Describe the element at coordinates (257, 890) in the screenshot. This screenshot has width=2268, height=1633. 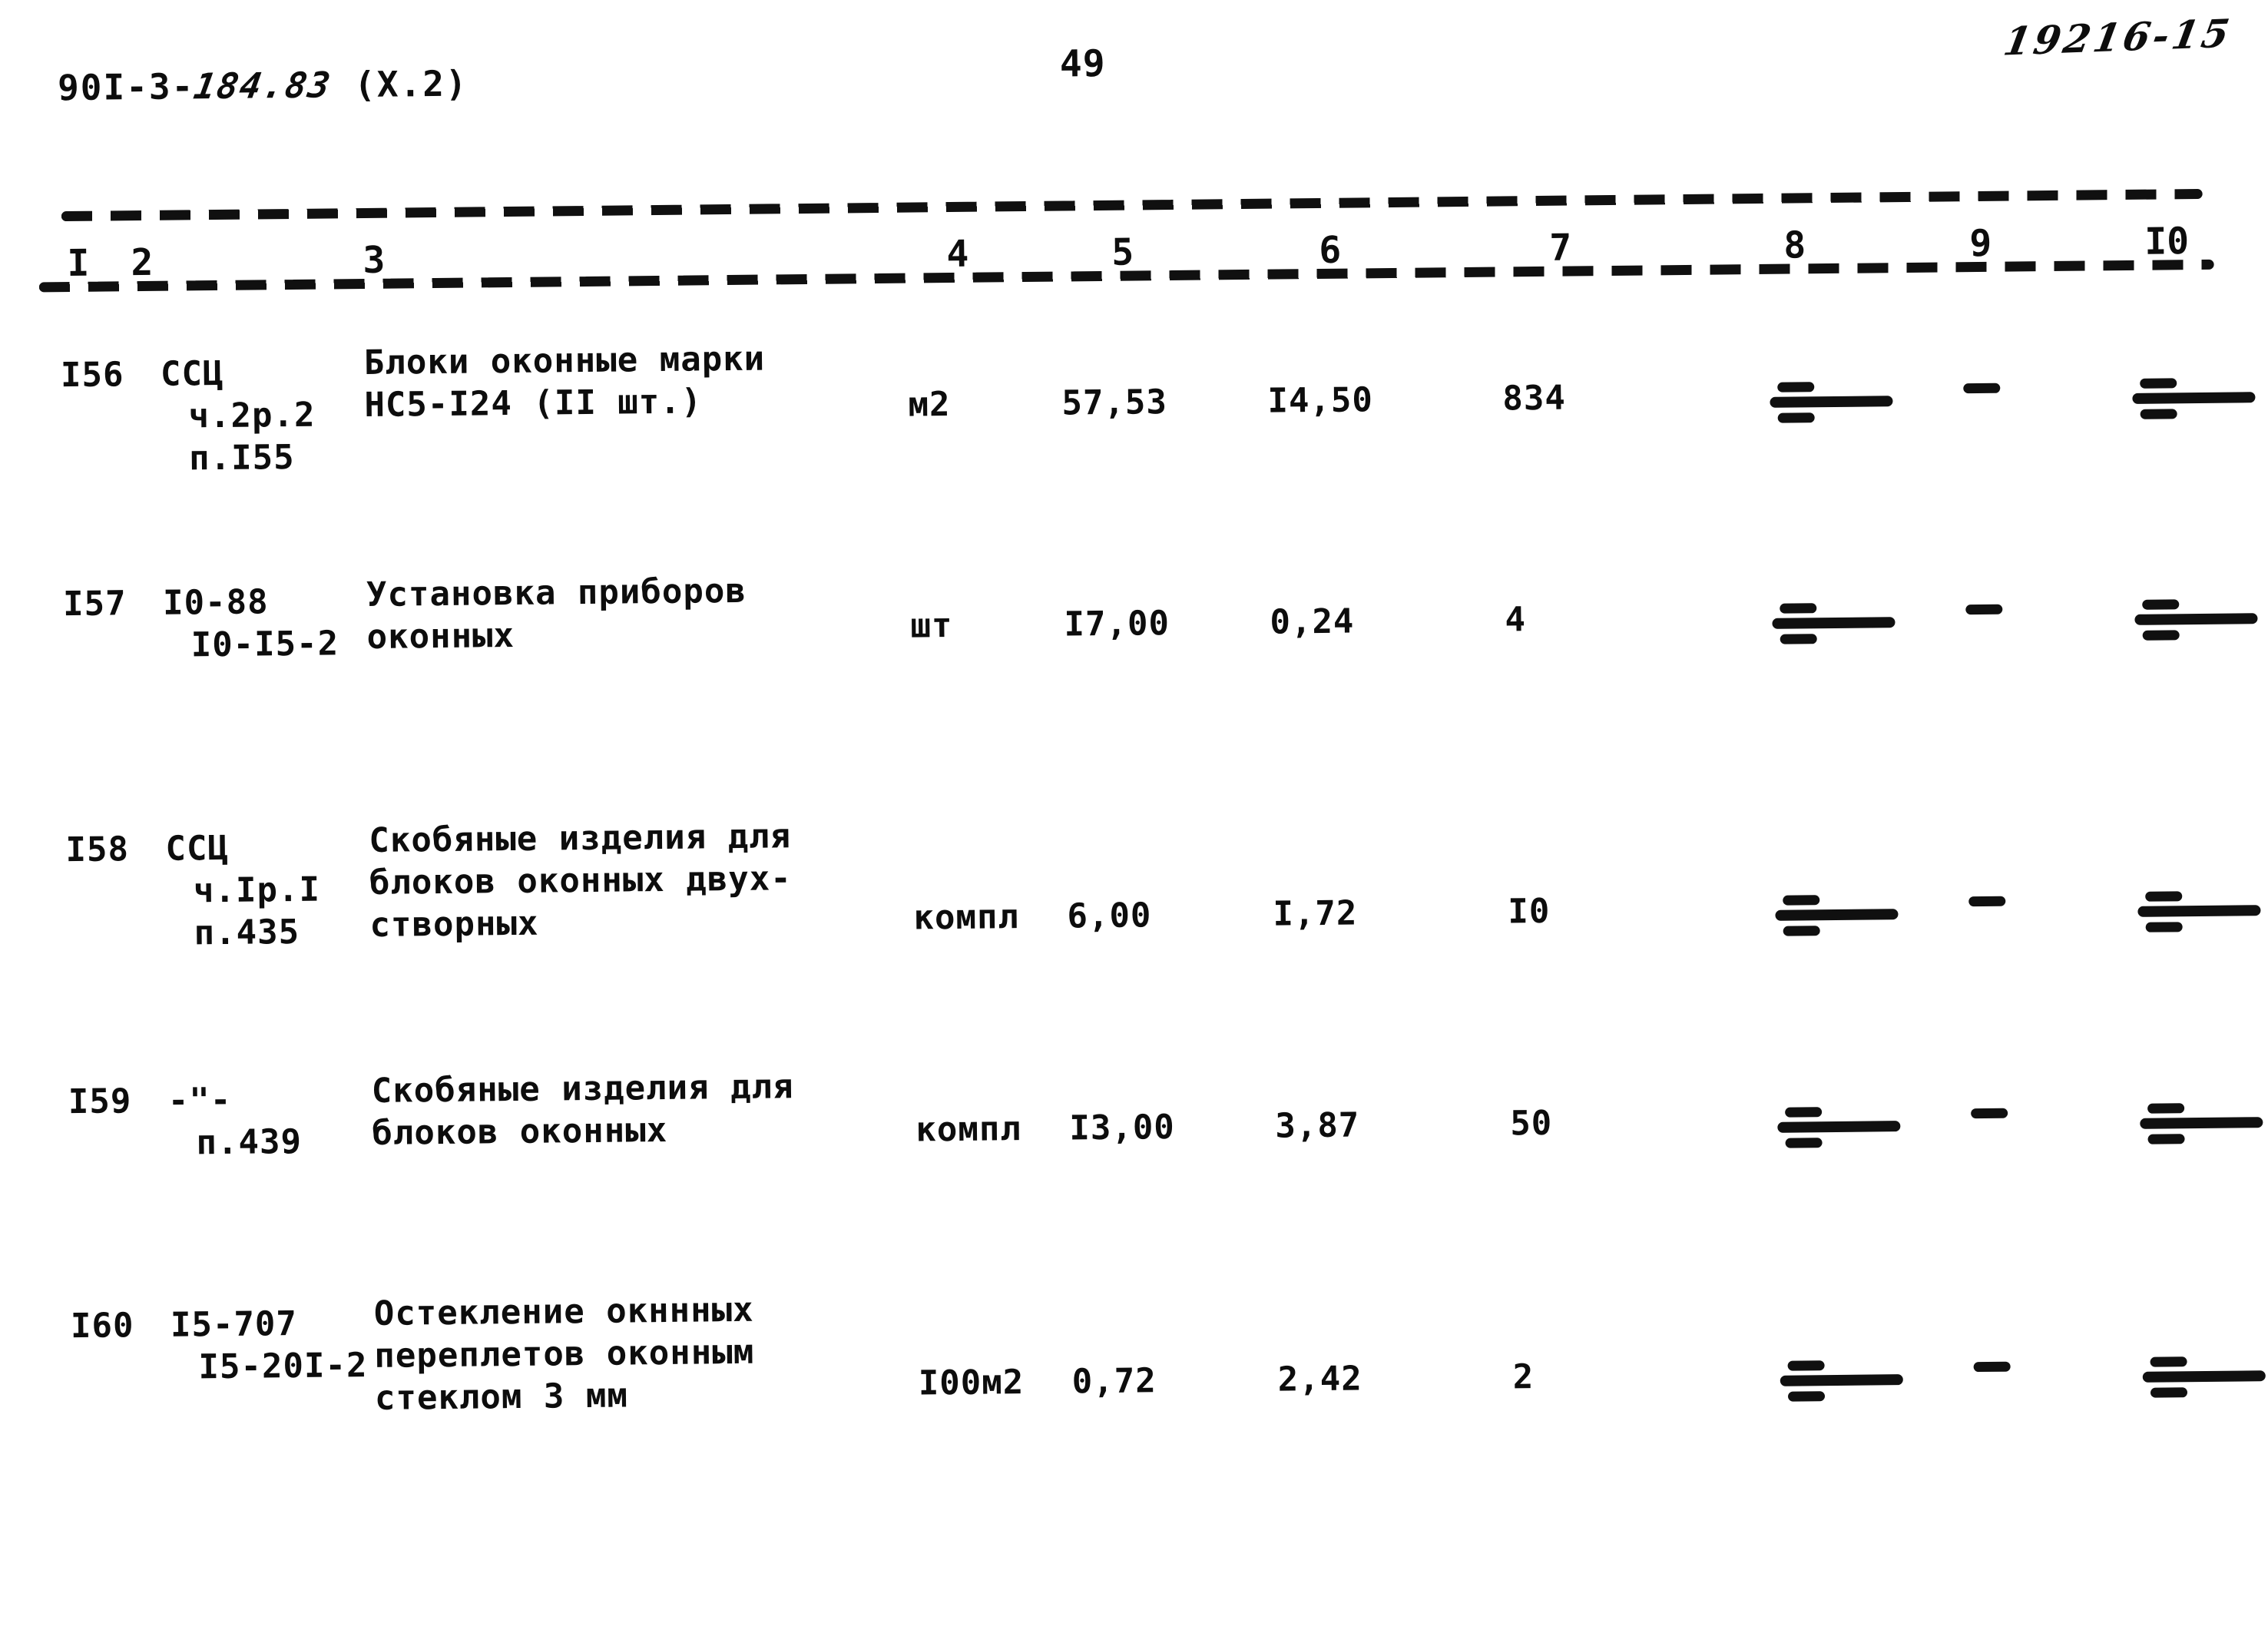
I see `code-line: ч.Iр.I` at that location.